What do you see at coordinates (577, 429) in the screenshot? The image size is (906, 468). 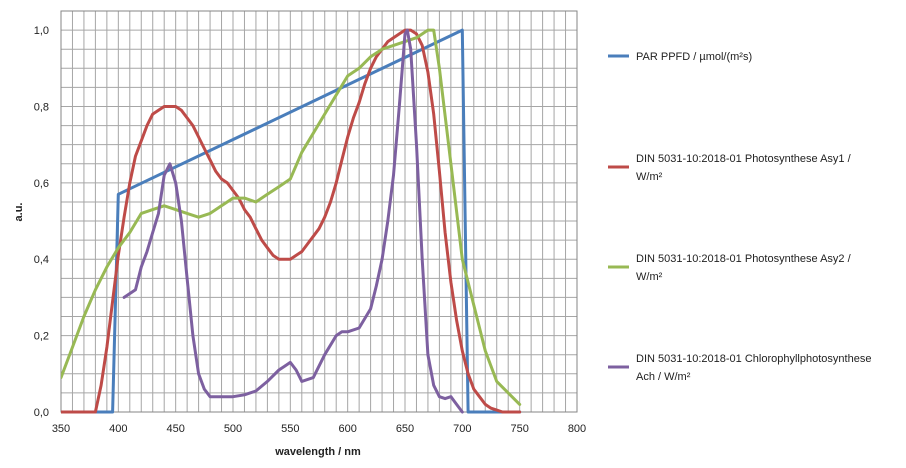 I see `x-tick-label: 800` at bounding box center [577, 429].